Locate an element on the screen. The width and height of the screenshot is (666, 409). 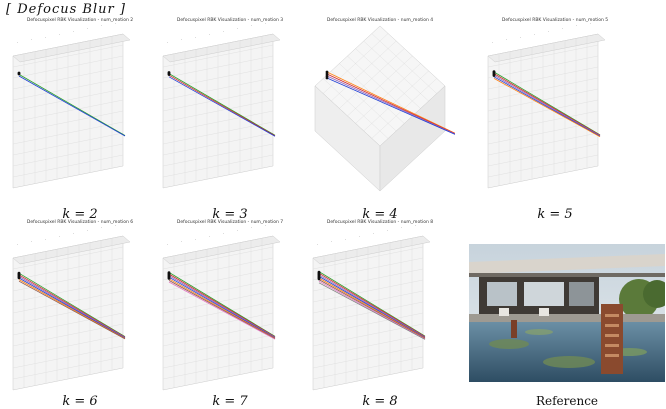
plot-axes is located at coordinates (380, 108).